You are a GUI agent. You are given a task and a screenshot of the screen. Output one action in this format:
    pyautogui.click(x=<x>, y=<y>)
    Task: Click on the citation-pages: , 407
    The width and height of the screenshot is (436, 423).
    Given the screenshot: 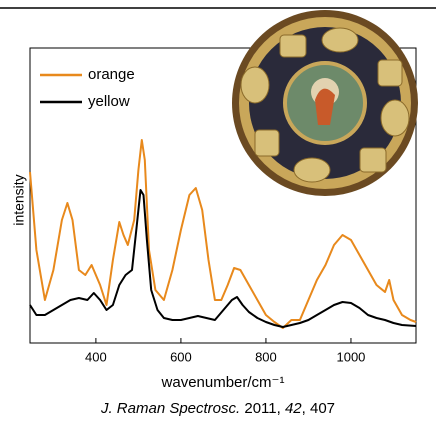 What is the action you would take?
    pyautogui.click(x=318, y=408)
    